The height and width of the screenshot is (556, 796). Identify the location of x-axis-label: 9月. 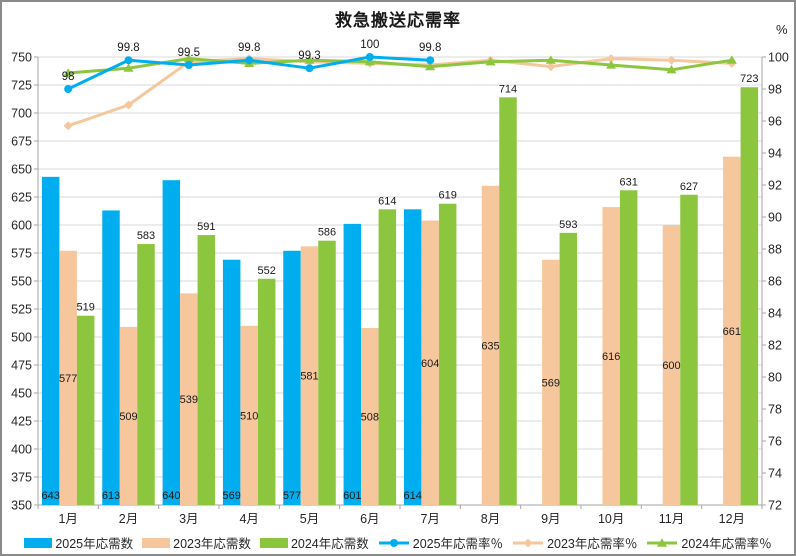
(550, 519).